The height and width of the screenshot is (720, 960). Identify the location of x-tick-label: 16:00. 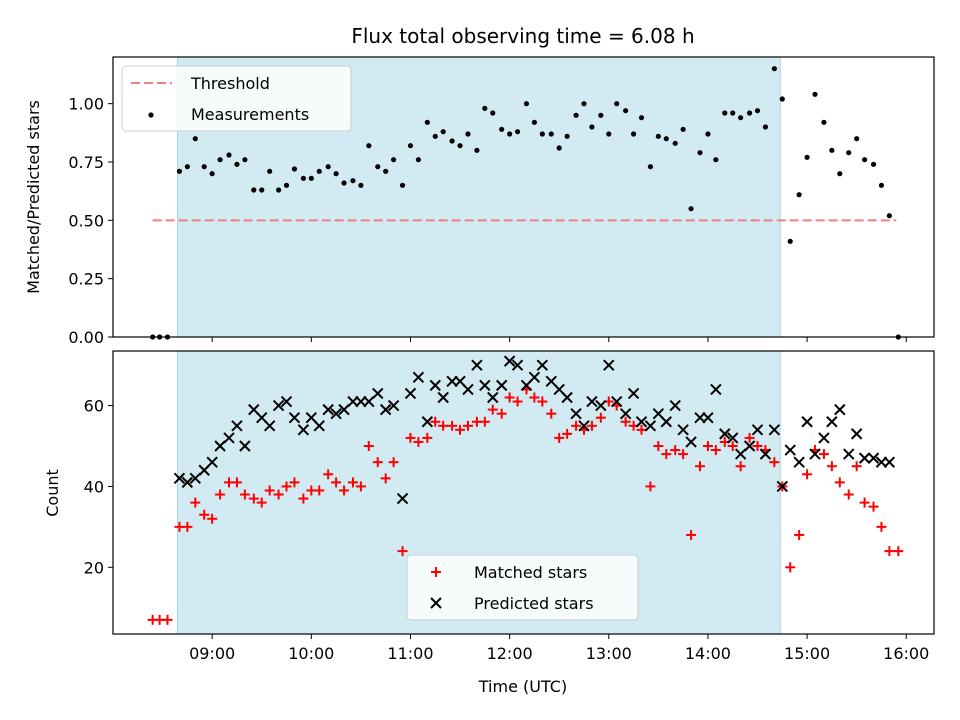
(906, 653).